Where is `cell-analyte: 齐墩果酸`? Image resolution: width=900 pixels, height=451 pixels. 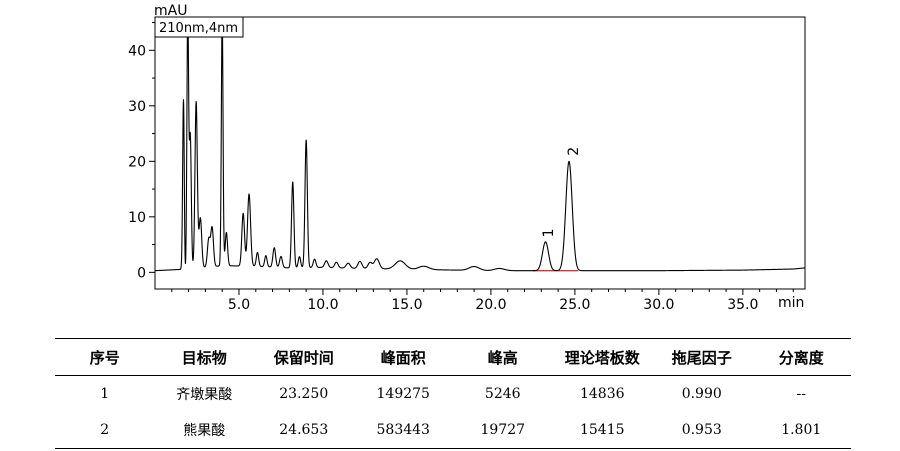
cell-analyte: 齐墩果酸 is located at coordinates (204, 395).